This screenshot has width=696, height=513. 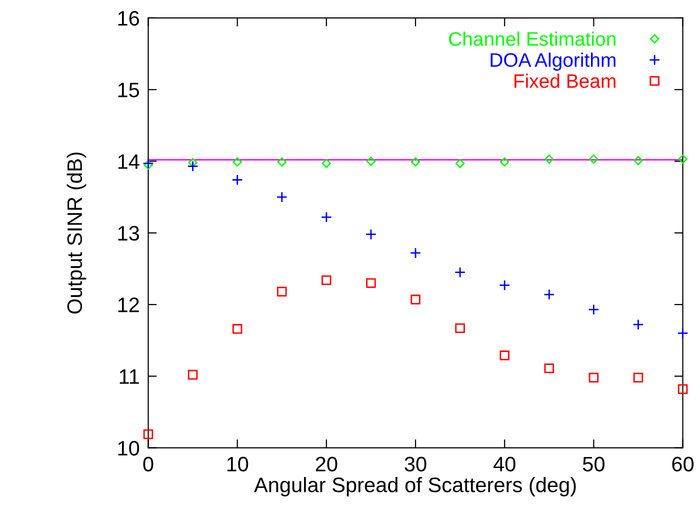 What do you see at coordinates (532, 39) in the screenshot?
I see `legend-label: Channel Estimation` at bounding box center [532, 39].